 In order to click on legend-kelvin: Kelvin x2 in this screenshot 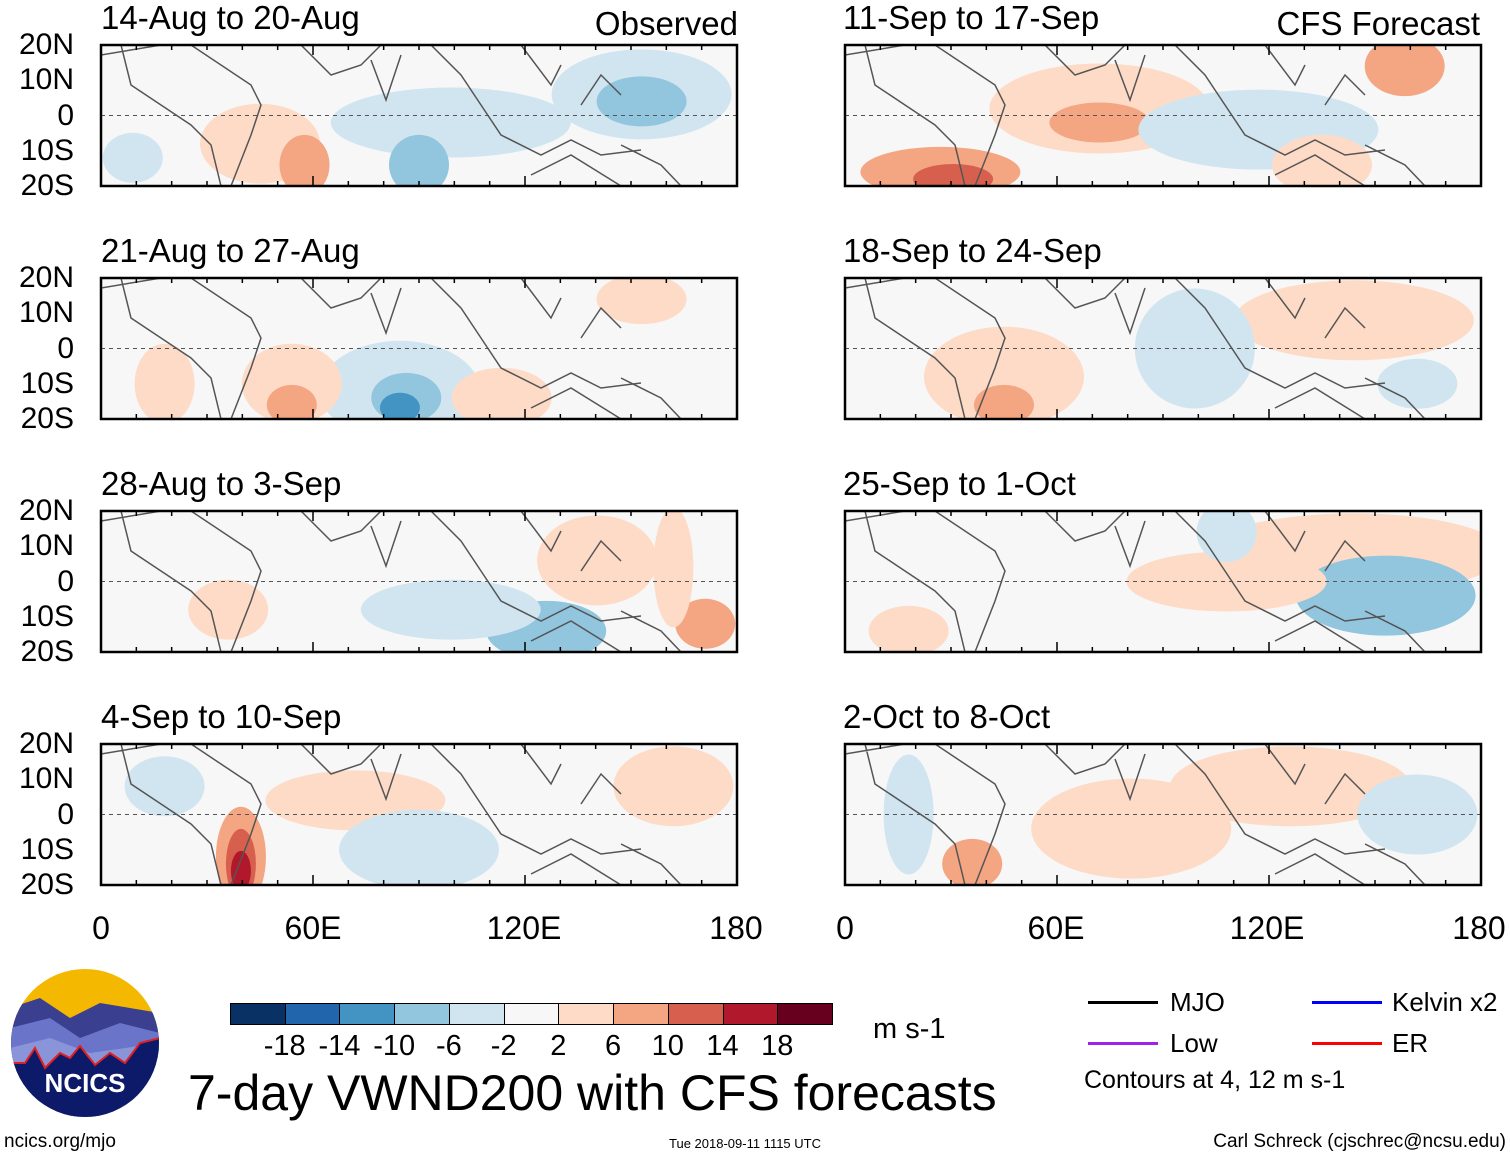, I will do `click(1445, 1002)`.